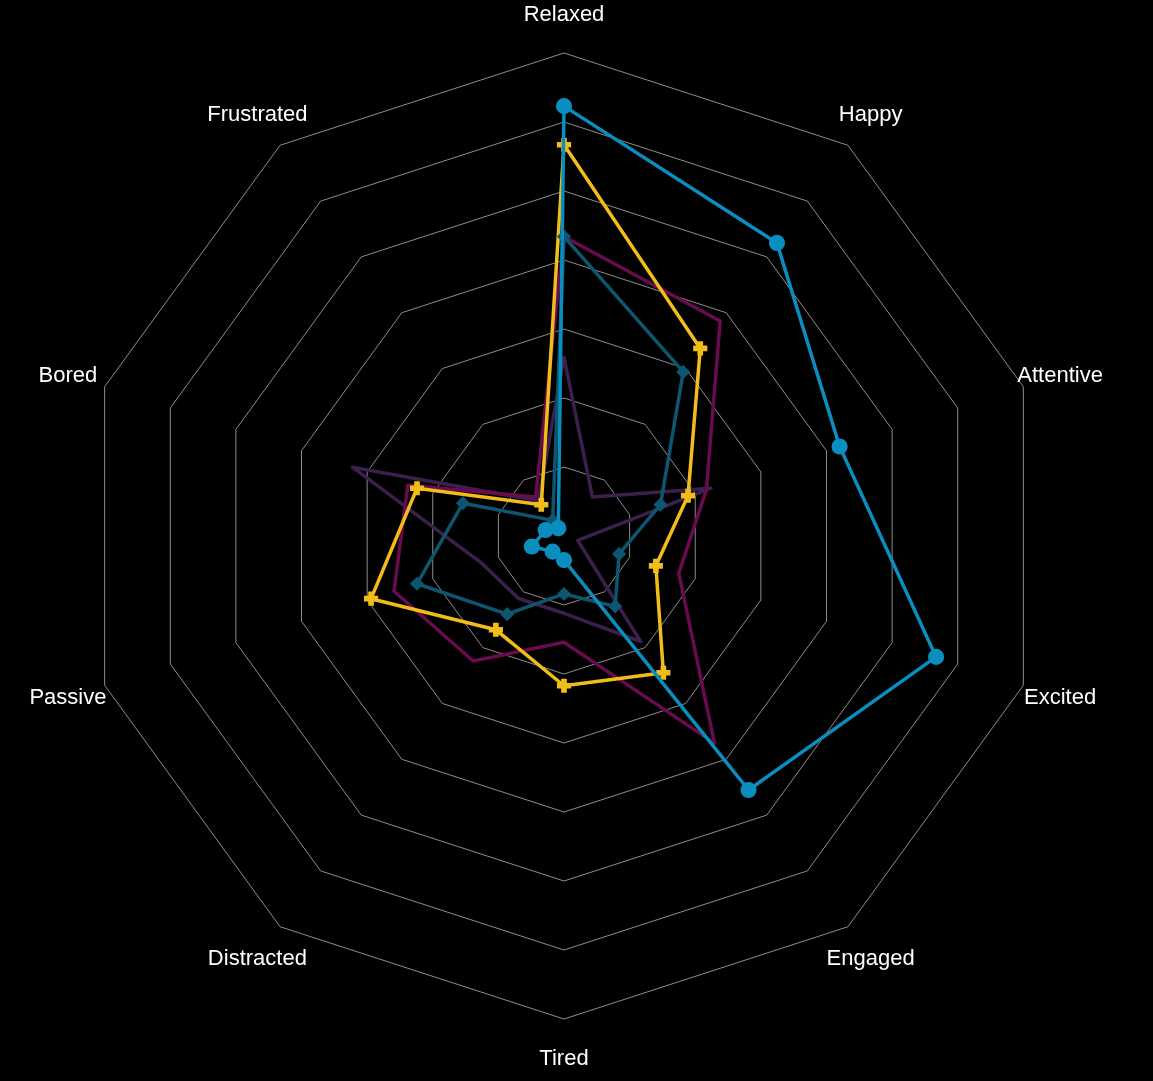 Image resolution: width=1153 pixels, height=1081 pixels. I want to click on spoke-label: Distracted, so click(257, 958).